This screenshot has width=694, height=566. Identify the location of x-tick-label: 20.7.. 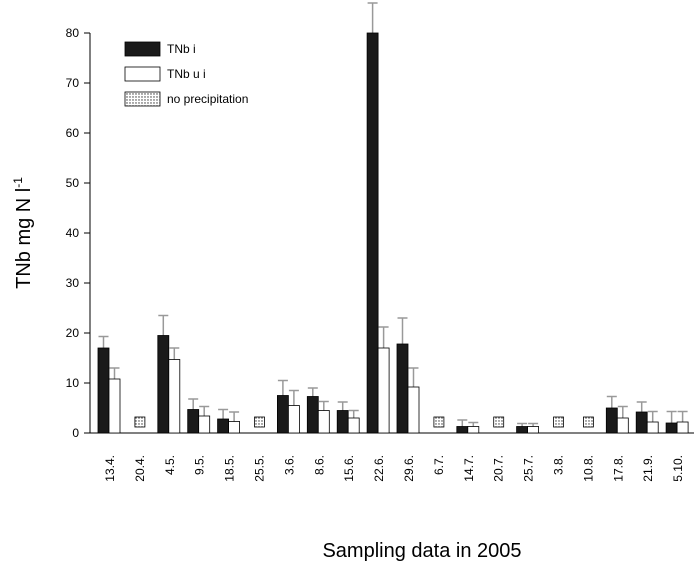
(499, 468).